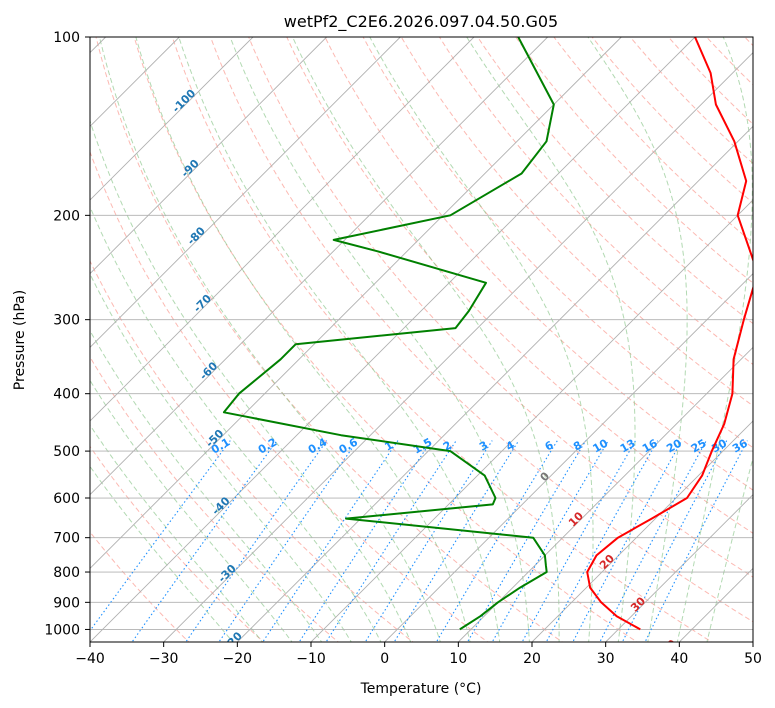  I want to click on mixing-ratio-label: 30, so click(719, 445).